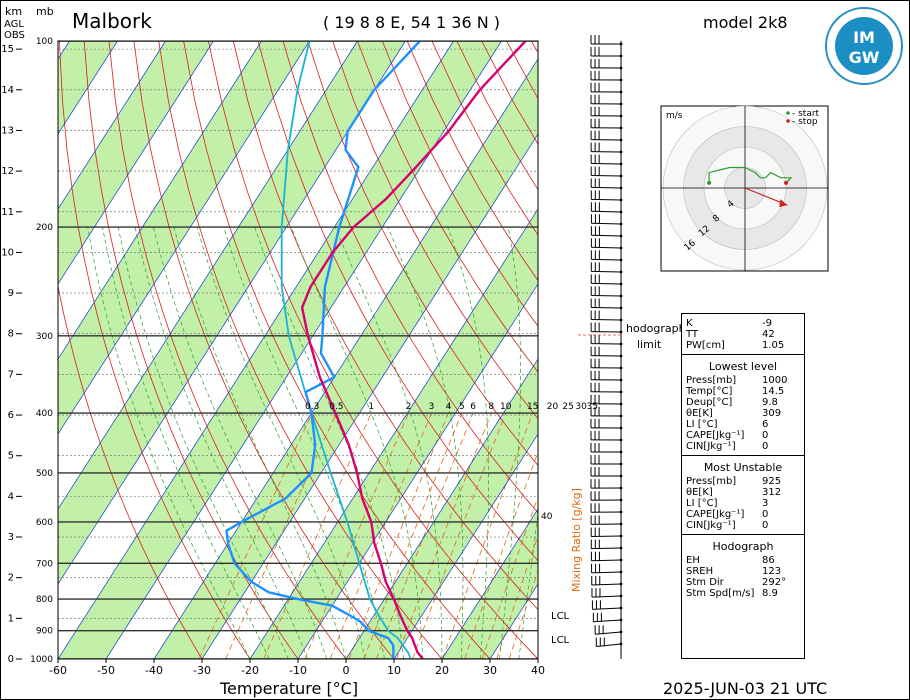  I want to click on most-unstable-value: 925, so click(772, 481).